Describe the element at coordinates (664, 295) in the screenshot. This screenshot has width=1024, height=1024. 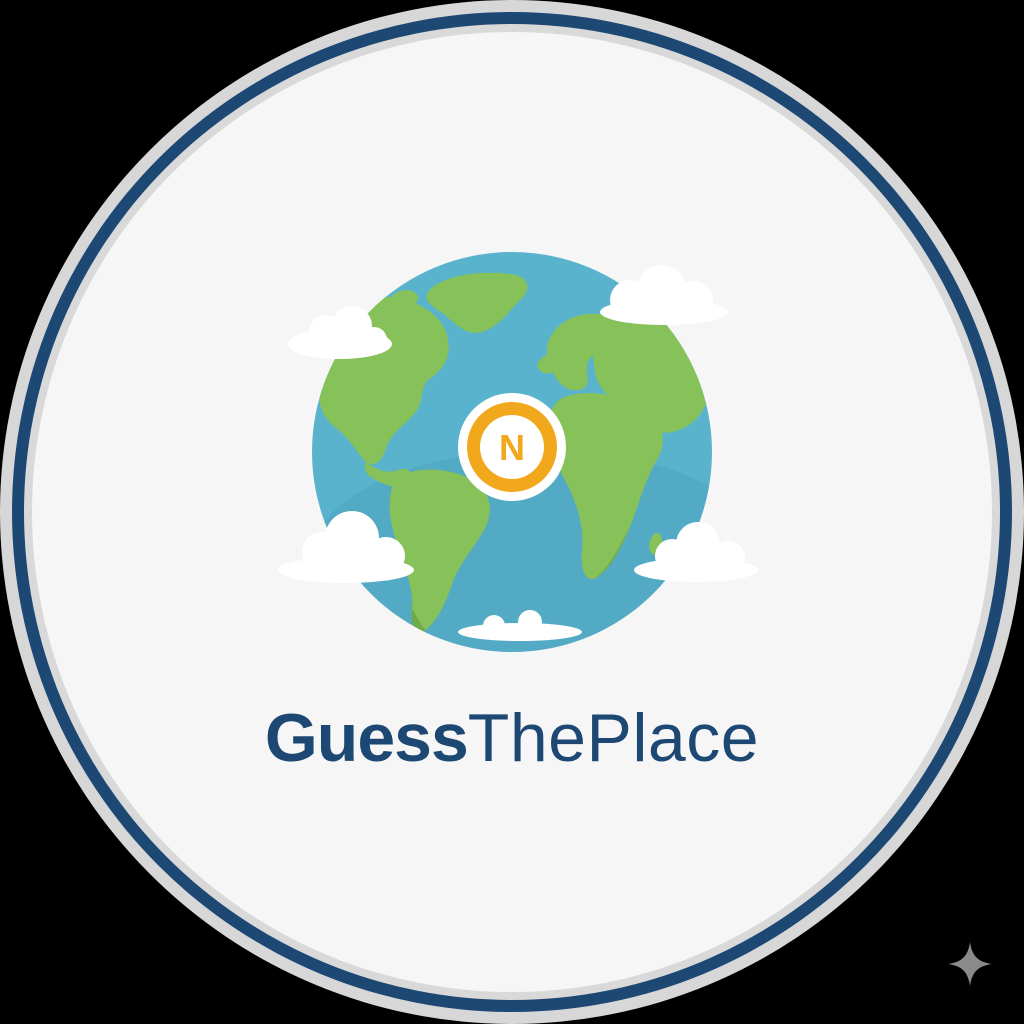
I see `cloud-top-right` at that location.